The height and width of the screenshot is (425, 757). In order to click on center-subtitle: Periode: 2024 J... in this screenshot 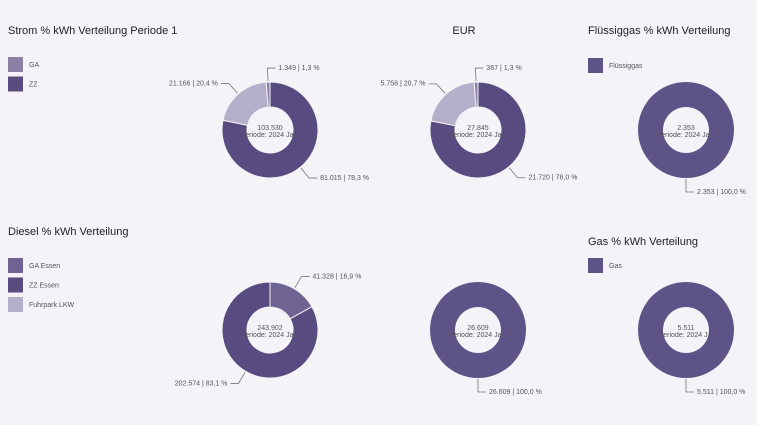, I will do `click(686, 335)`.